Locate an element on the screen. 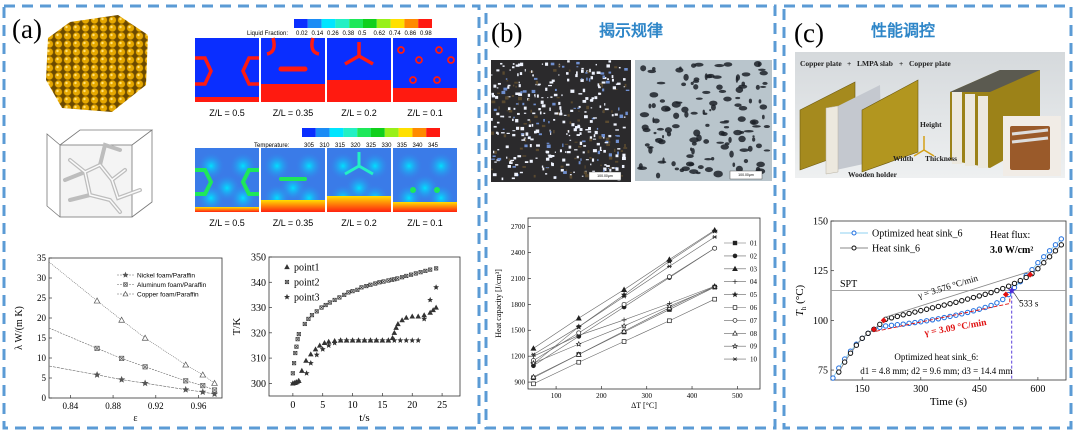 Image resolution: width=1080 pixels, height=433 pixels. y-tick-label: 20 is located at coordinates (42, 318).